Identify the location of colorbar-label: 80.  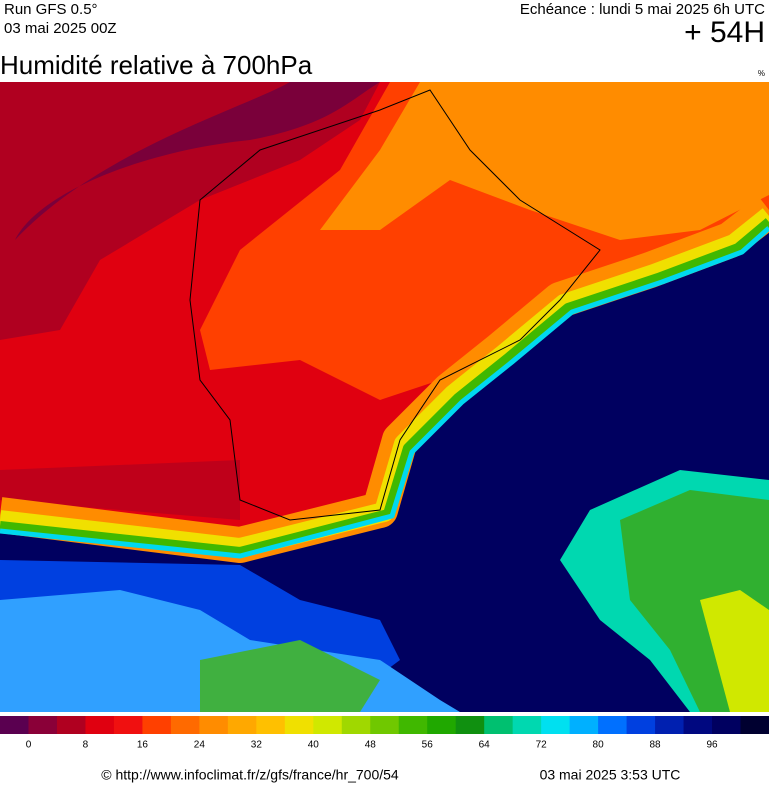
(599, 745).